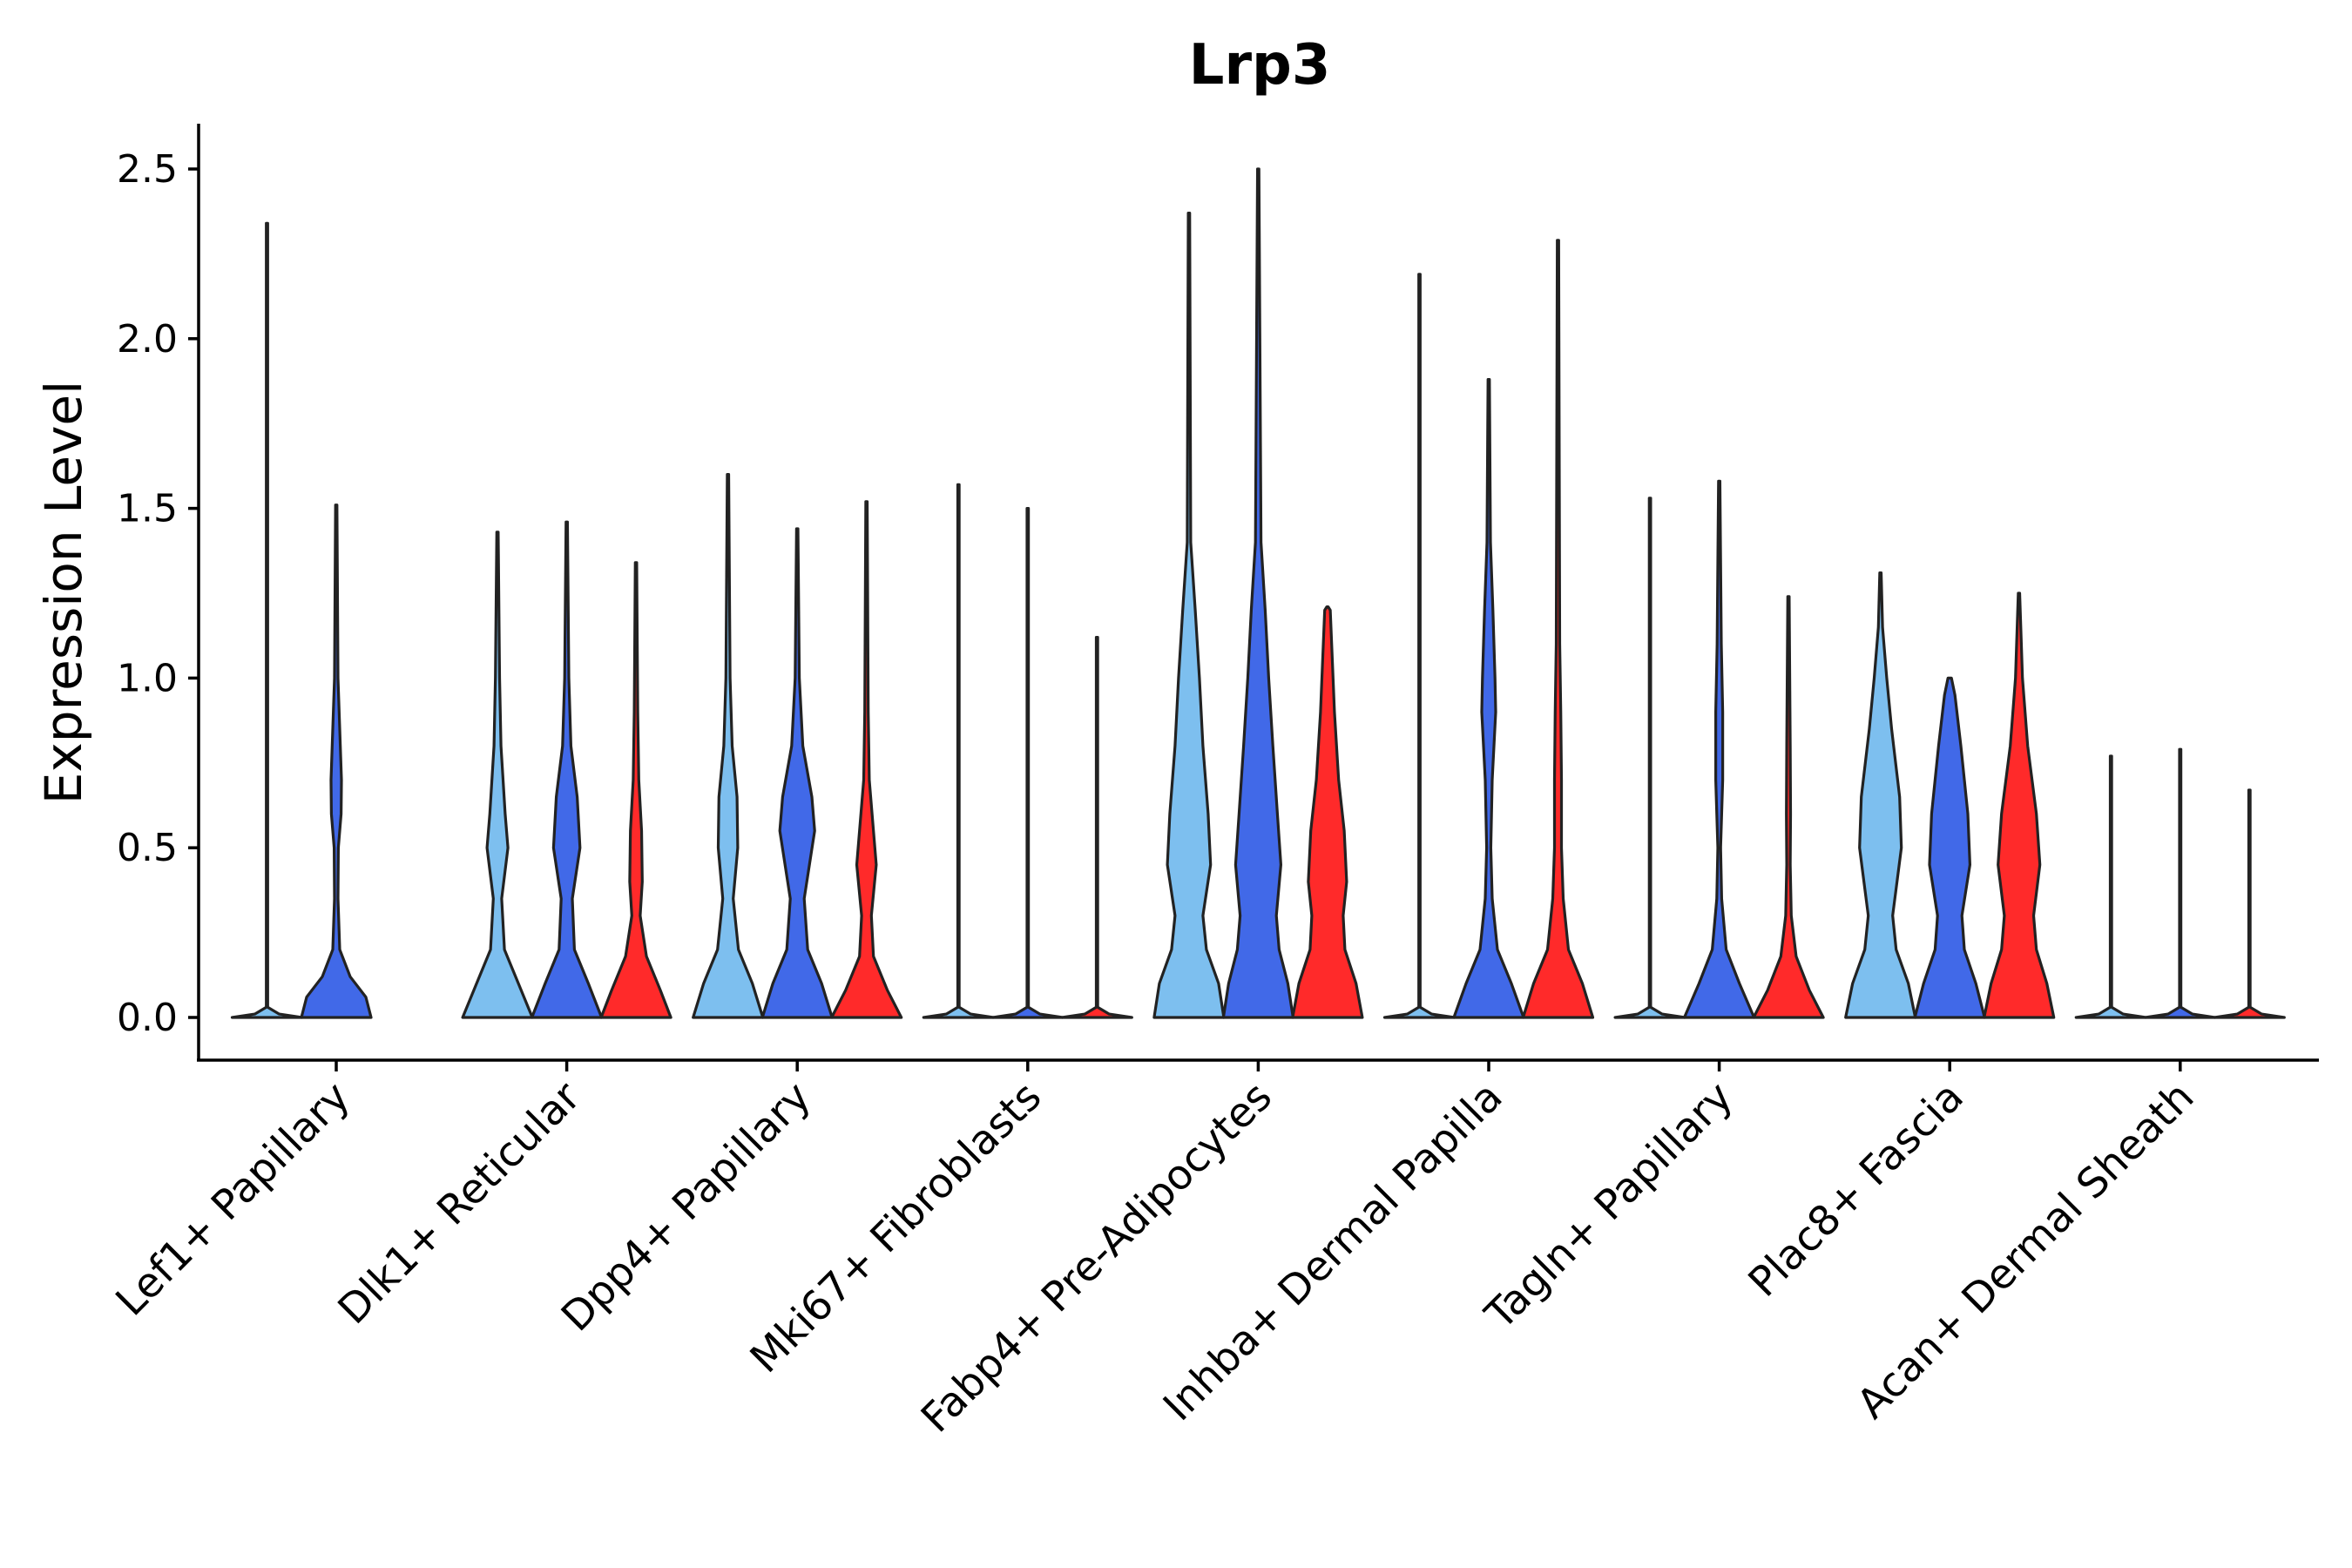 The image size is (2352, 1568). What do you see at coordinates (147, 848) in the screenshot?
I see `y-tick-label: 0.5` at bounding box center [147, 848].